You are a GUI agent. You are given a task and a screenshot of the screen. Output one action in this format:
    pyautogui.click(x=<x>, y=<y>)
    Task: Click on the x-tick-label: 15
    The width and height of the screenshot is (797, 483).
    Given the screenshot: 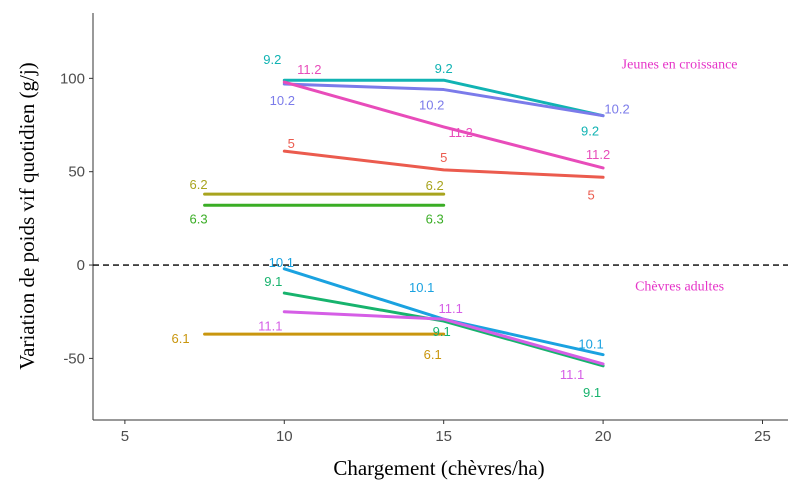 What is the action you would take?
    pyautogui.click(x=443, y=436)
    